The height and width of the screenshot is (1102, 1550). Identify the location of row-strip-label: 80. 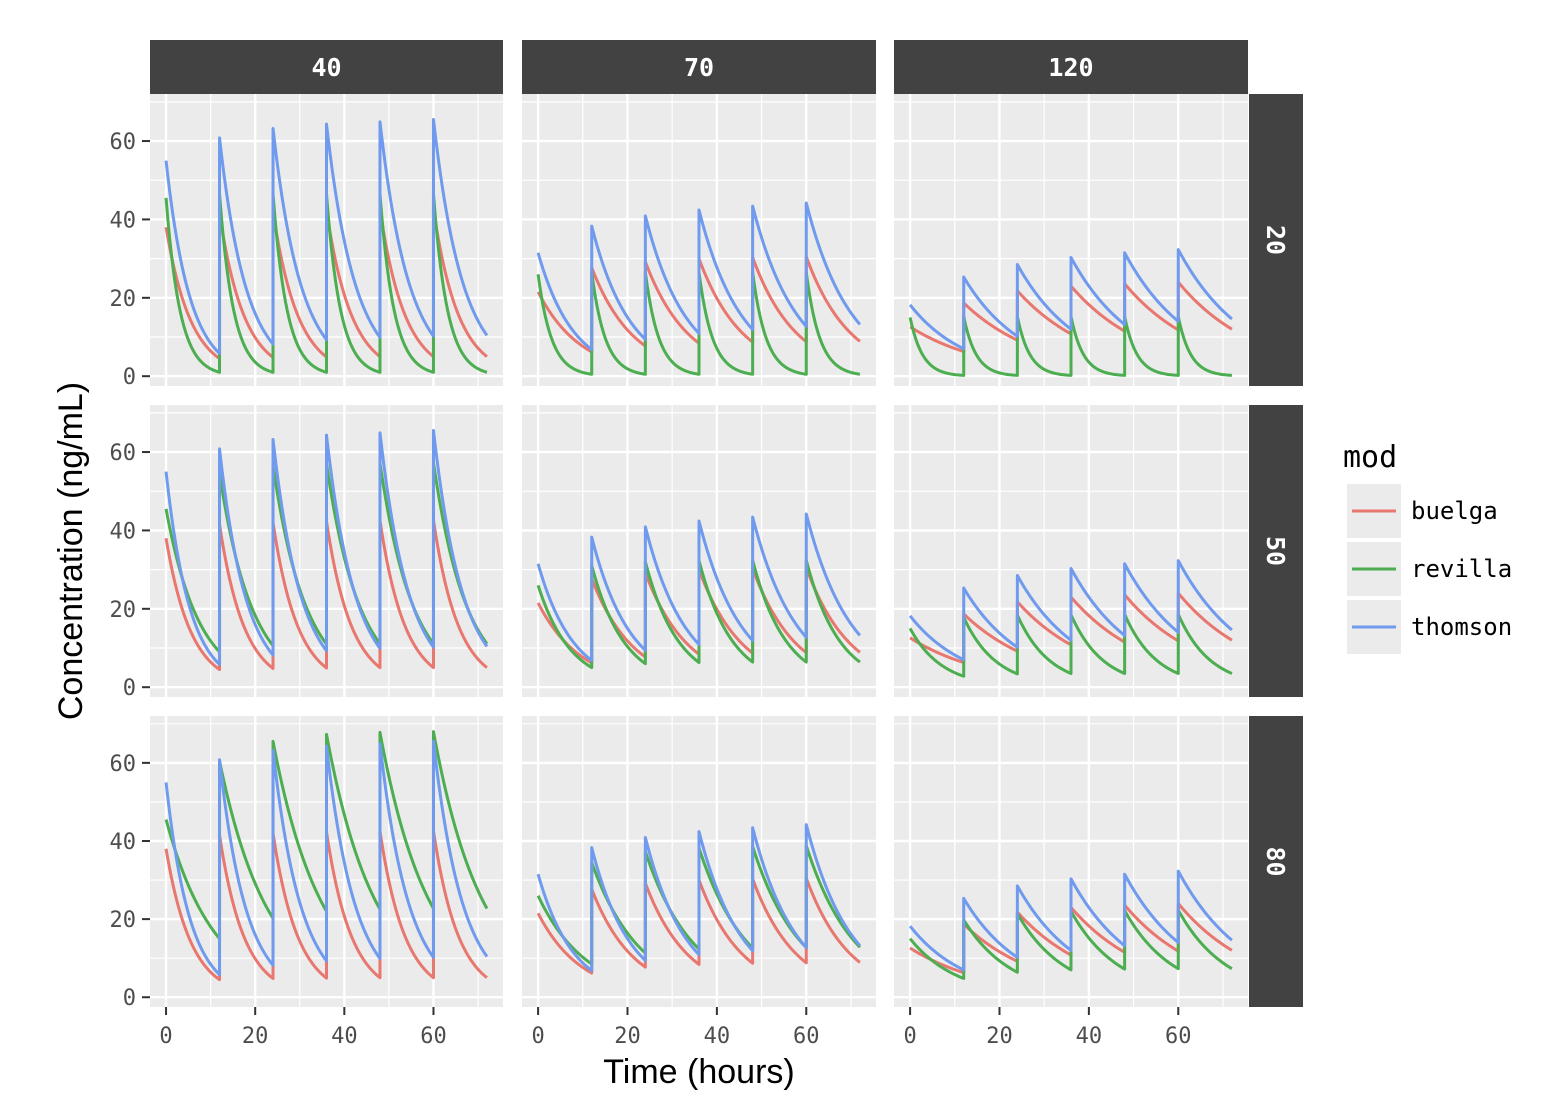
(1275, 861).